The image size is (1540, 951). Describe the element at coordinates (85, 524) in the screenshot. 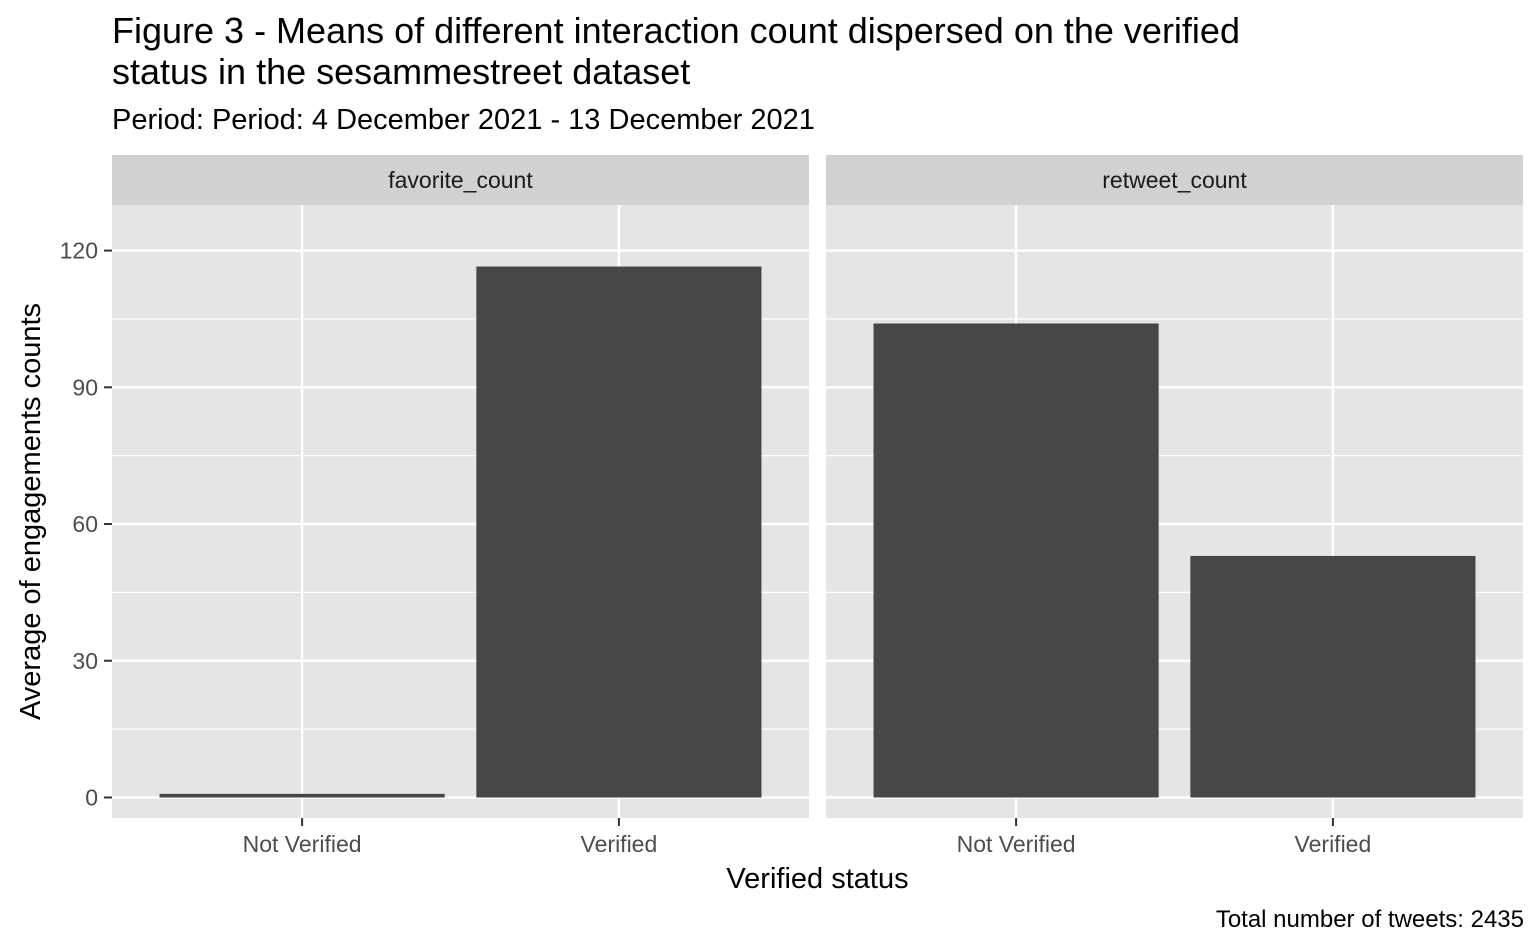

I see `y-tick-label: 60` at that location.